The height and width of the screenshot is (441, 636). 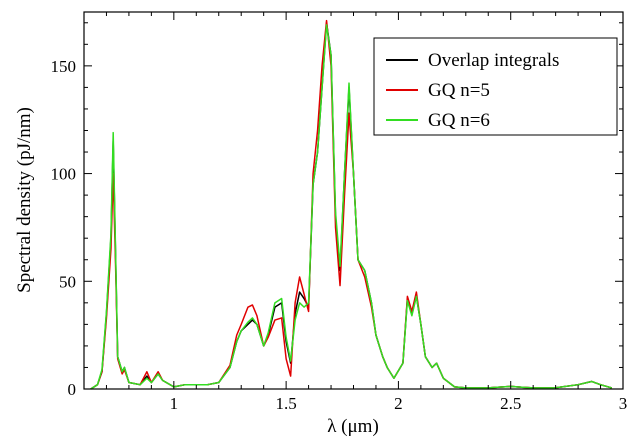 I want to click on x-tick-label: 3, so click(x=623, y=403).